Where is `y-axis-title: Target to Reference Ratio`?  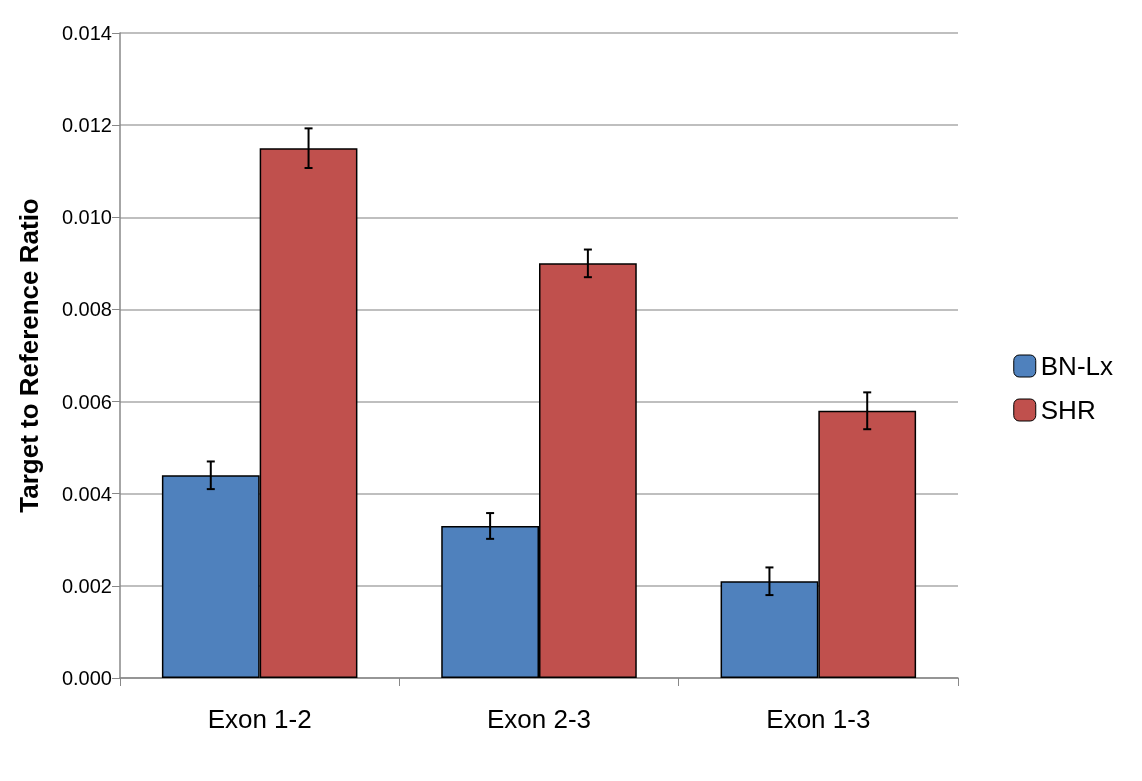
y-axis-title: Target to Reference Ratio is located at coordinates (29, 355).